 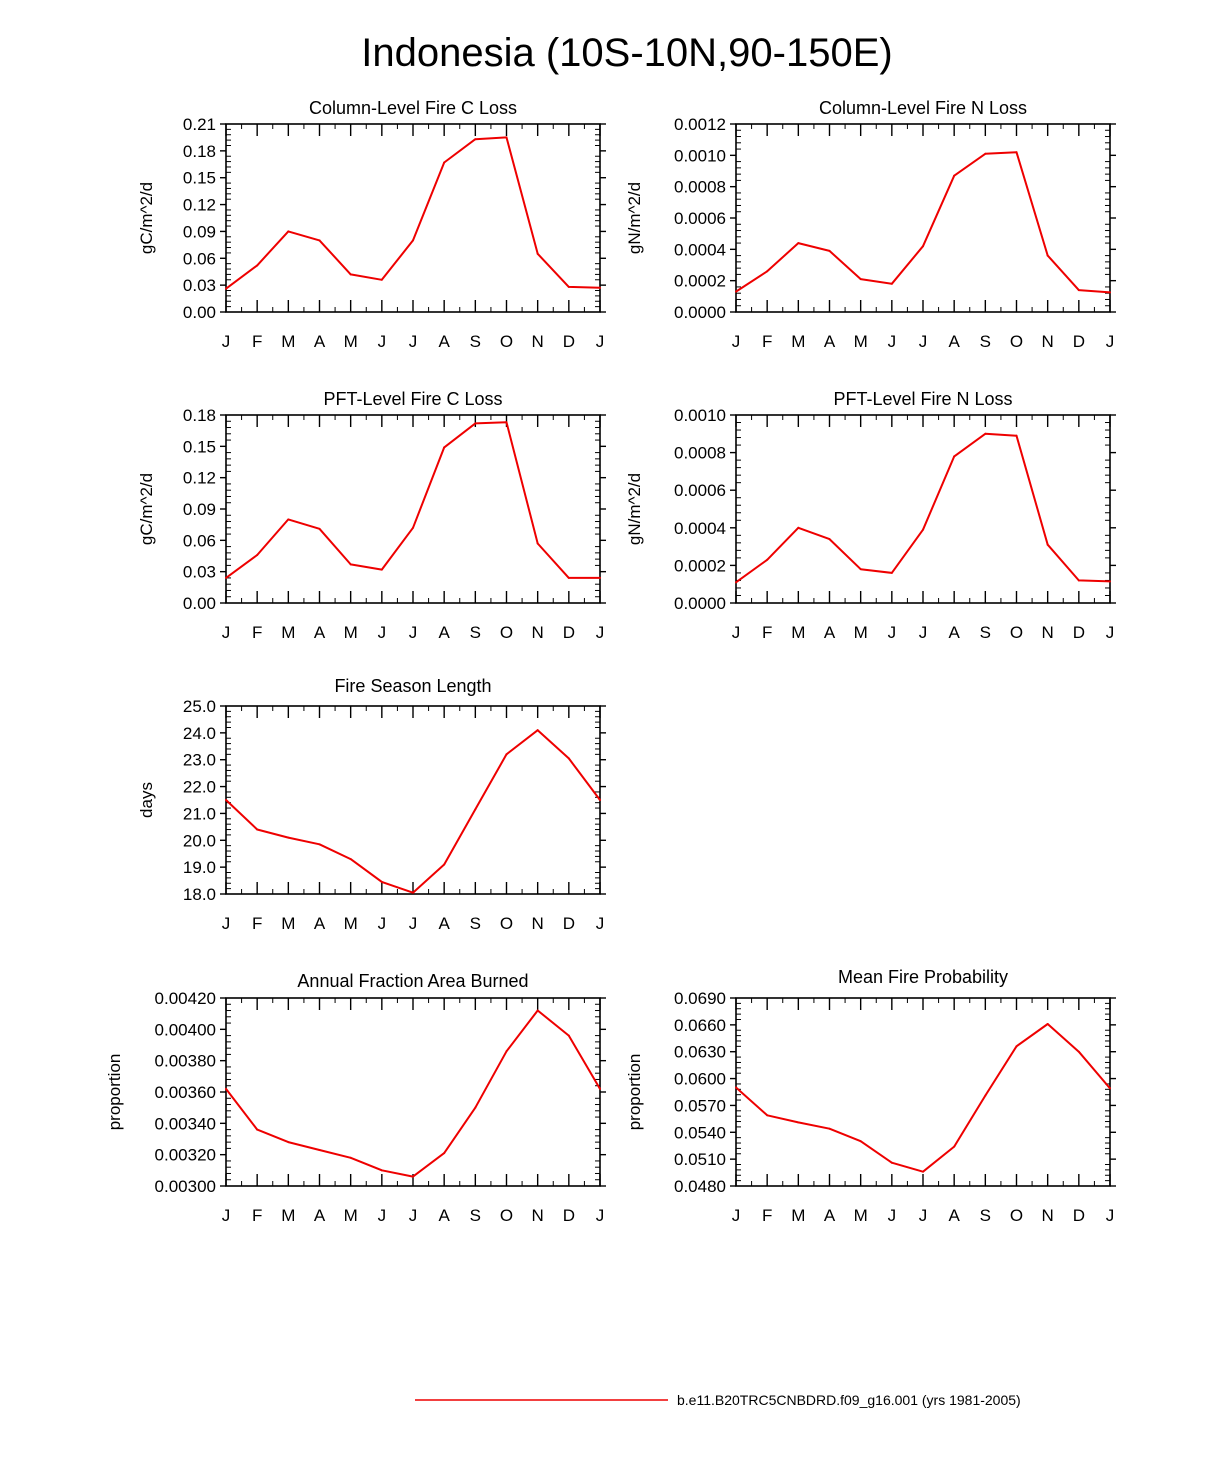 What do you see at coordinates (700, 124) in the screenshot?
I see `y-tick-label: 0.0012` at bounding box center [700, 124].